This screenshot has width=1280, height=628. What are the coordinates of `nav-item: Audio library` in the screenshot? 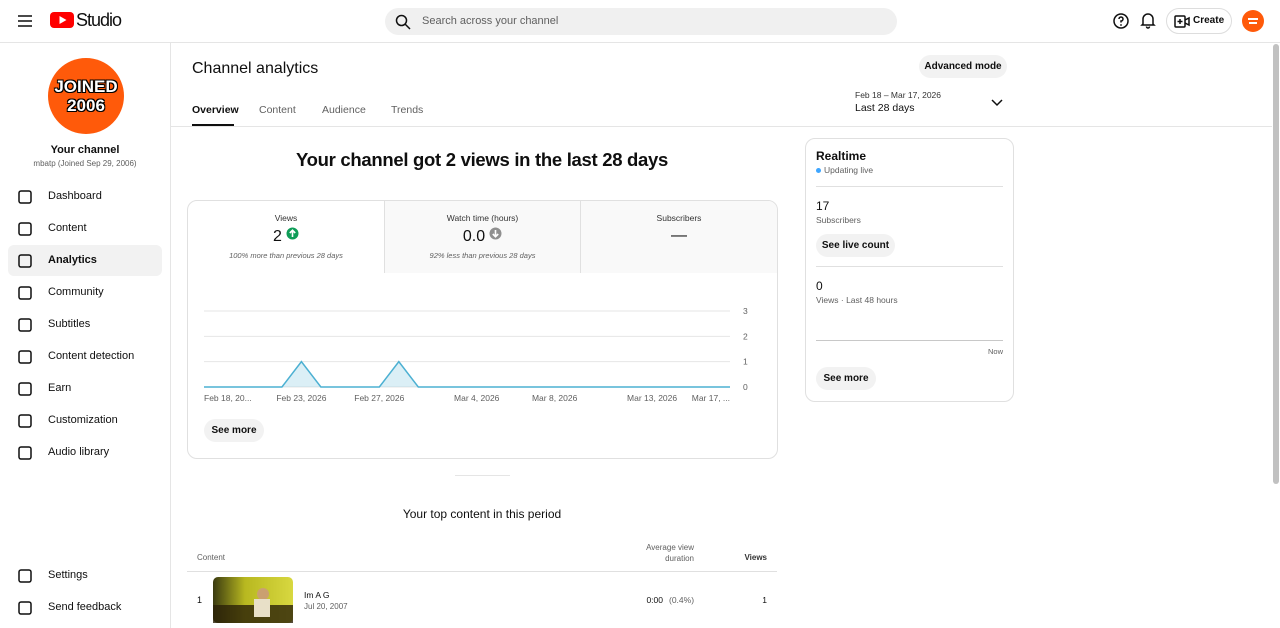 It's located at (85, 452).